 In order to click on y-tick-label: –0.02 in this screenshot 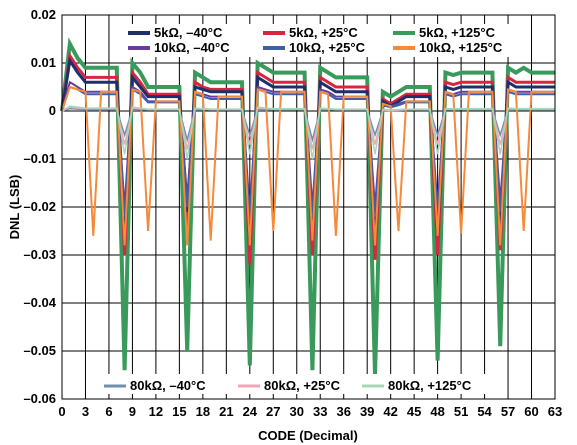, I will do `click(39, 206)`.